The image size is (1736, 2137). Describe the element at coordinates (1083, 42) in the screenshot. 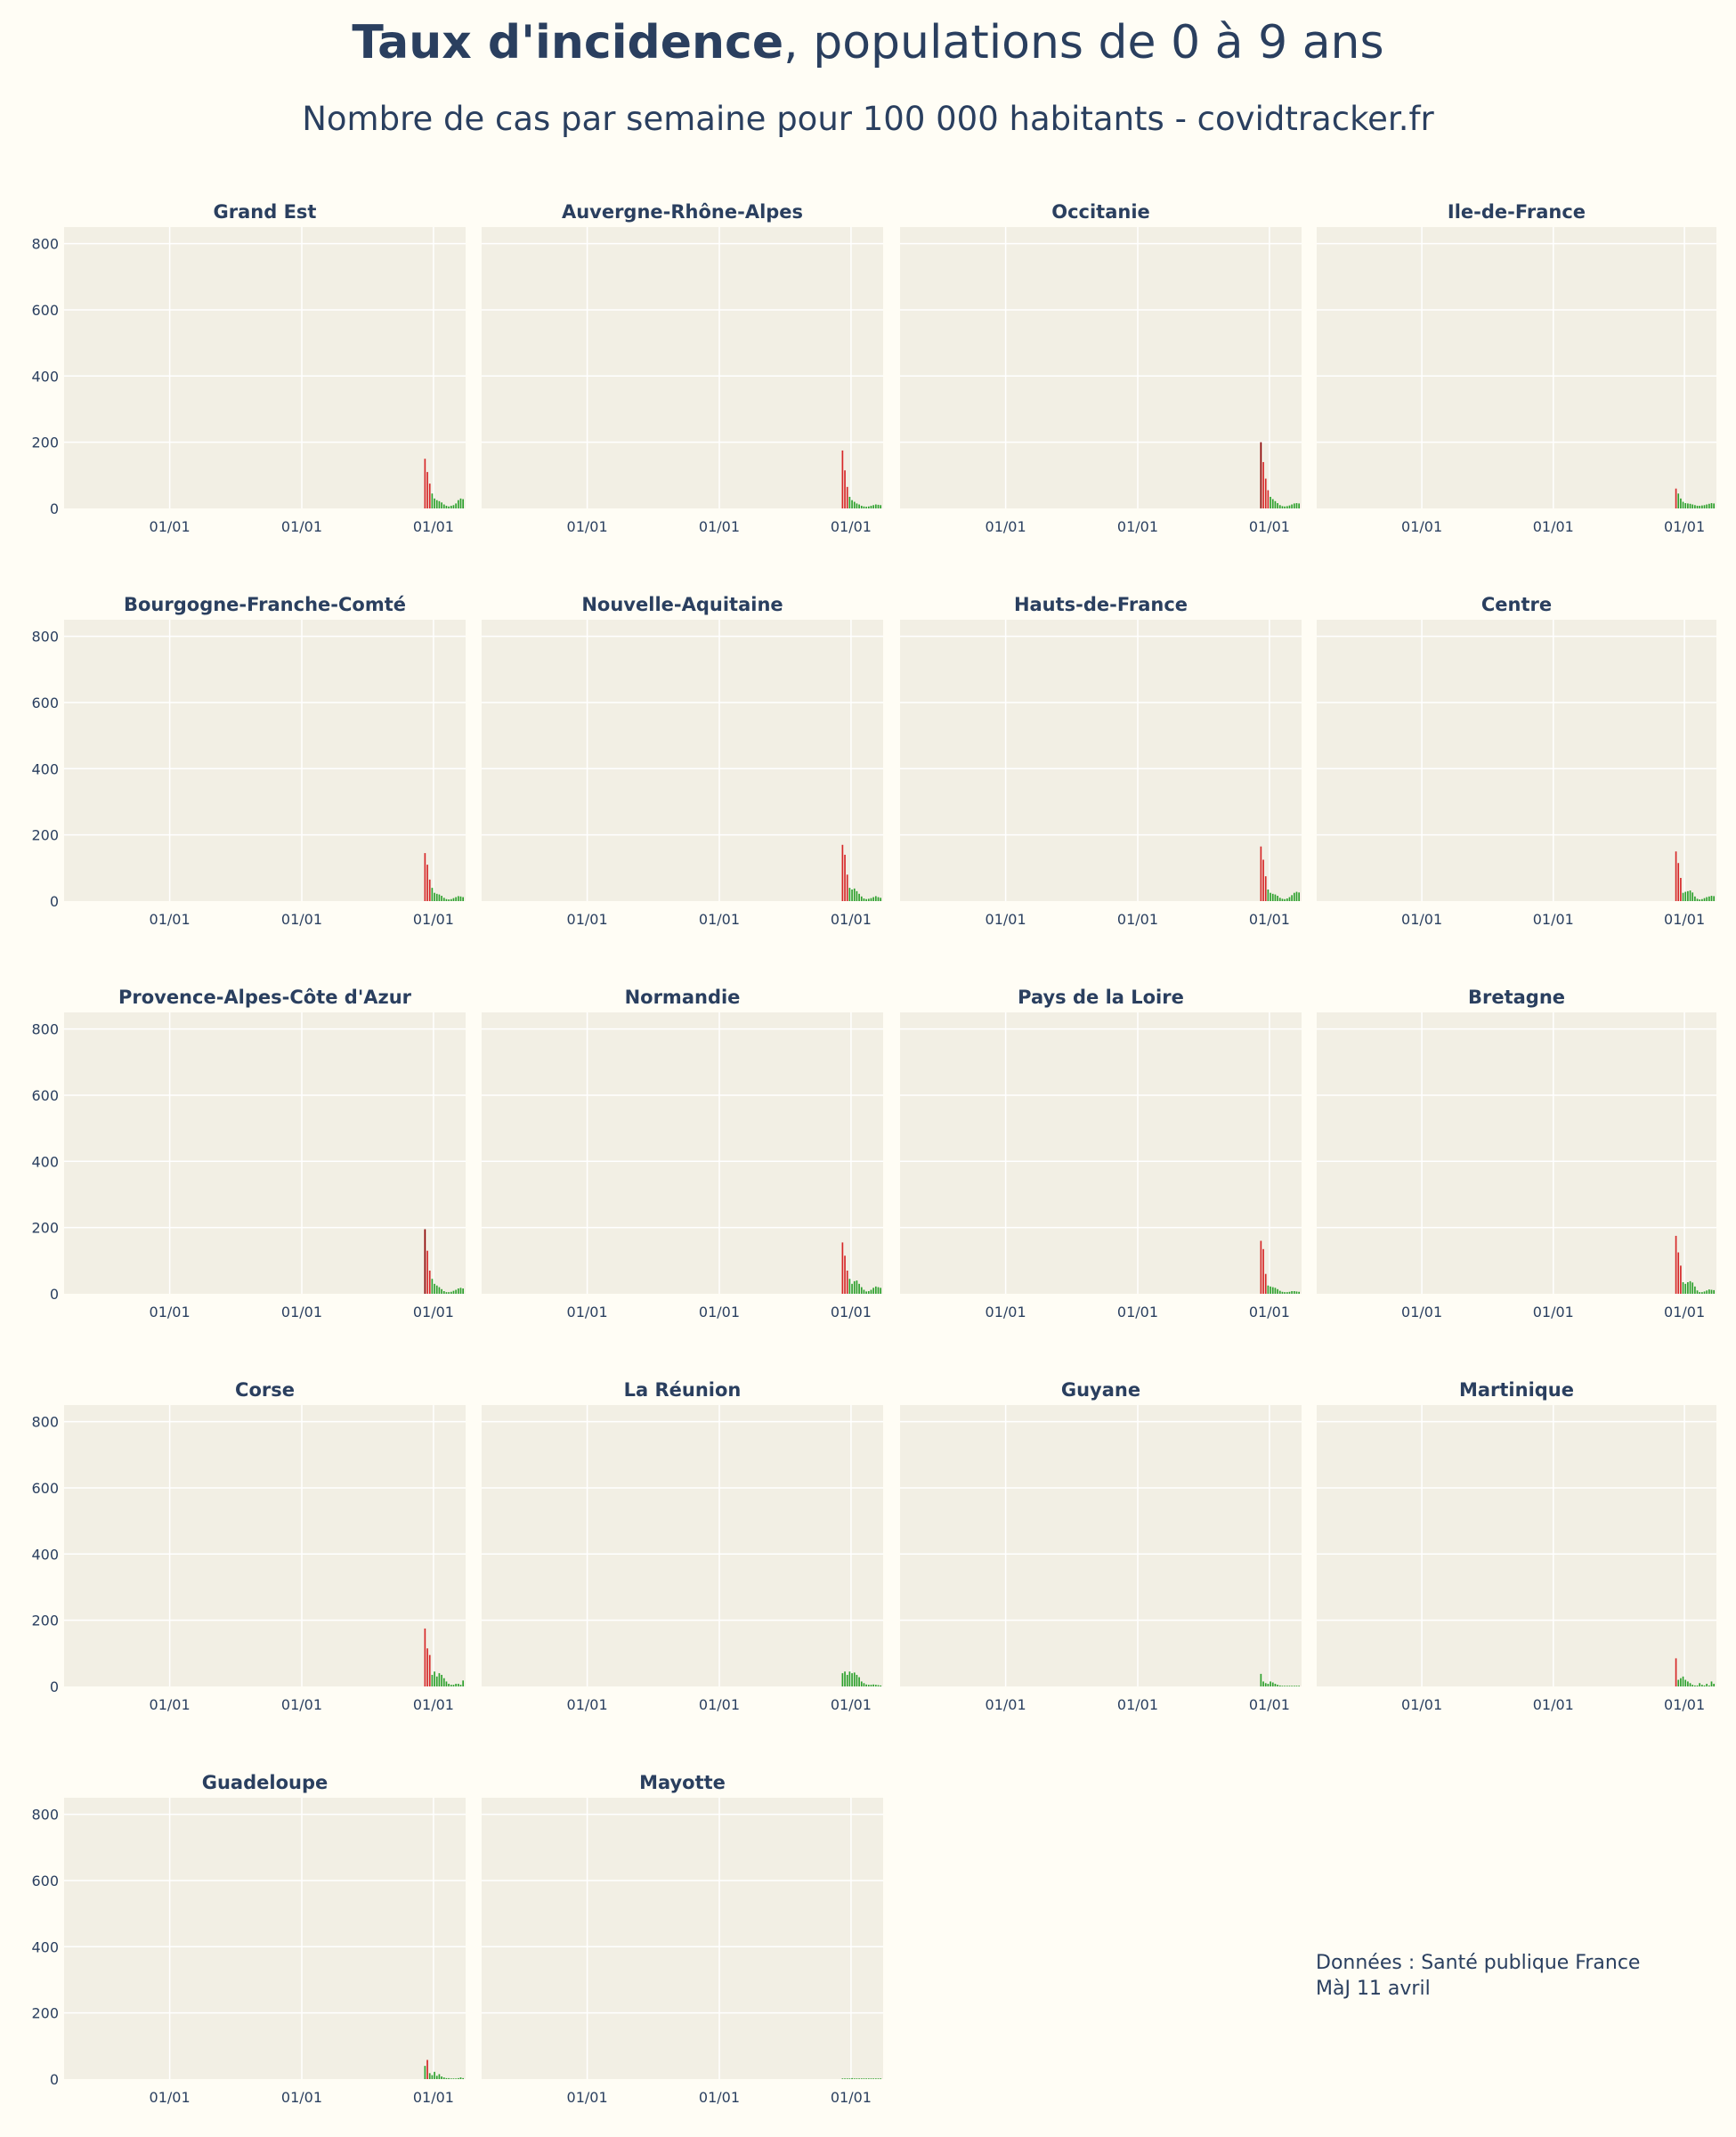

I see `chart-title-rest: , populations de 0 à 9 ans` at that location.